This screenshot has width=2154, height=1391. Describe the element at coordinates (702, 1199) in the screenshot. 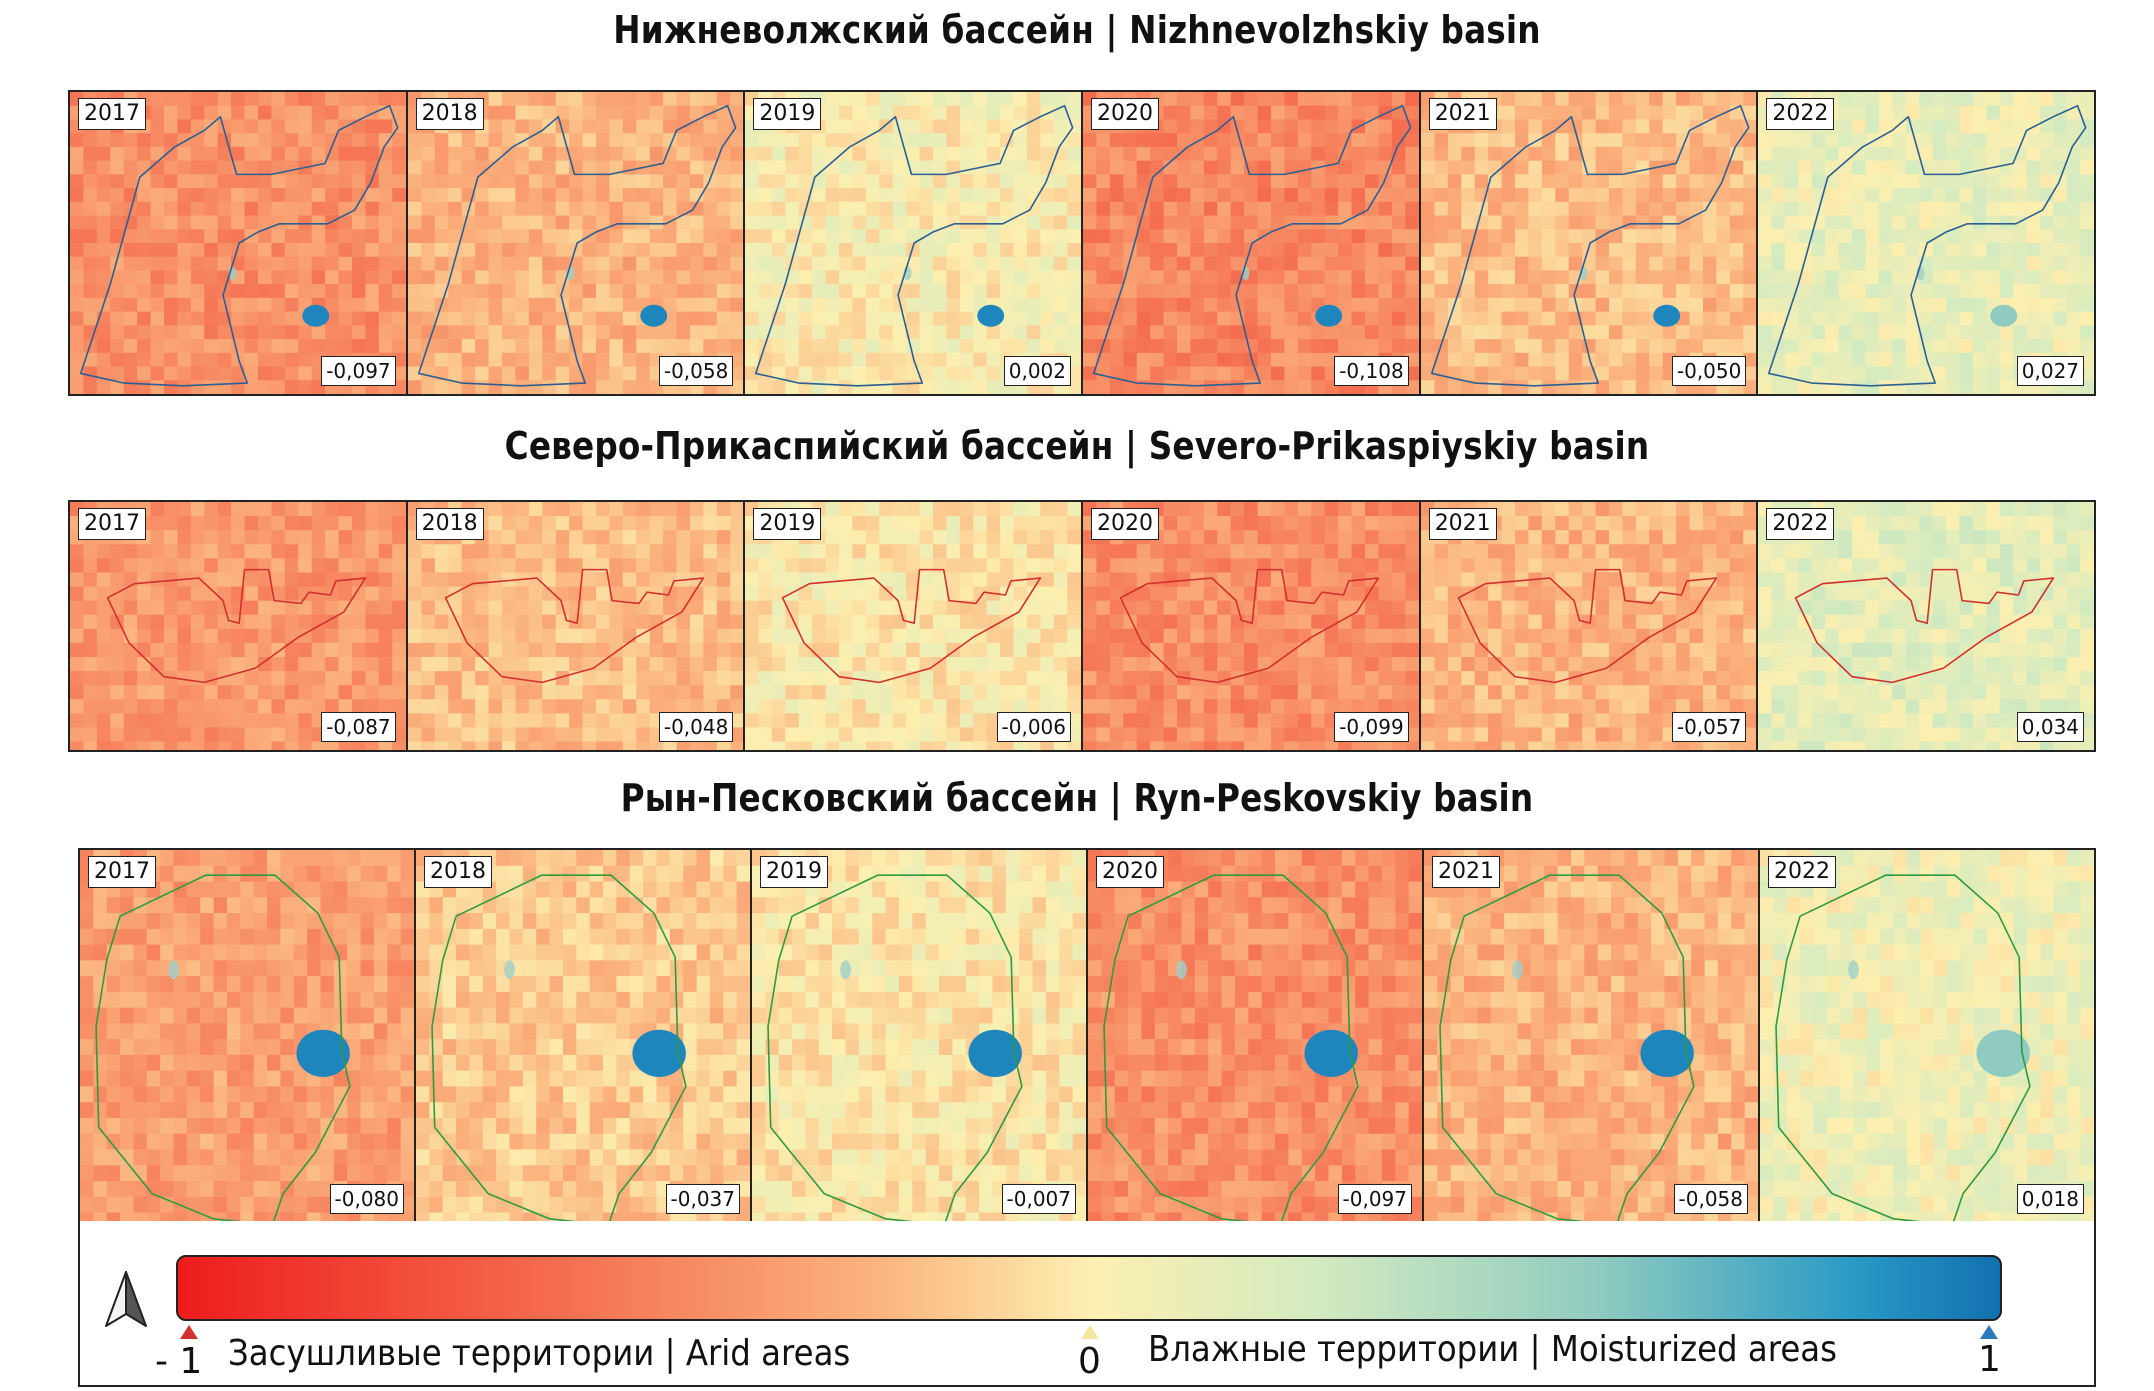

I see `index-value: -0,037` at that location.